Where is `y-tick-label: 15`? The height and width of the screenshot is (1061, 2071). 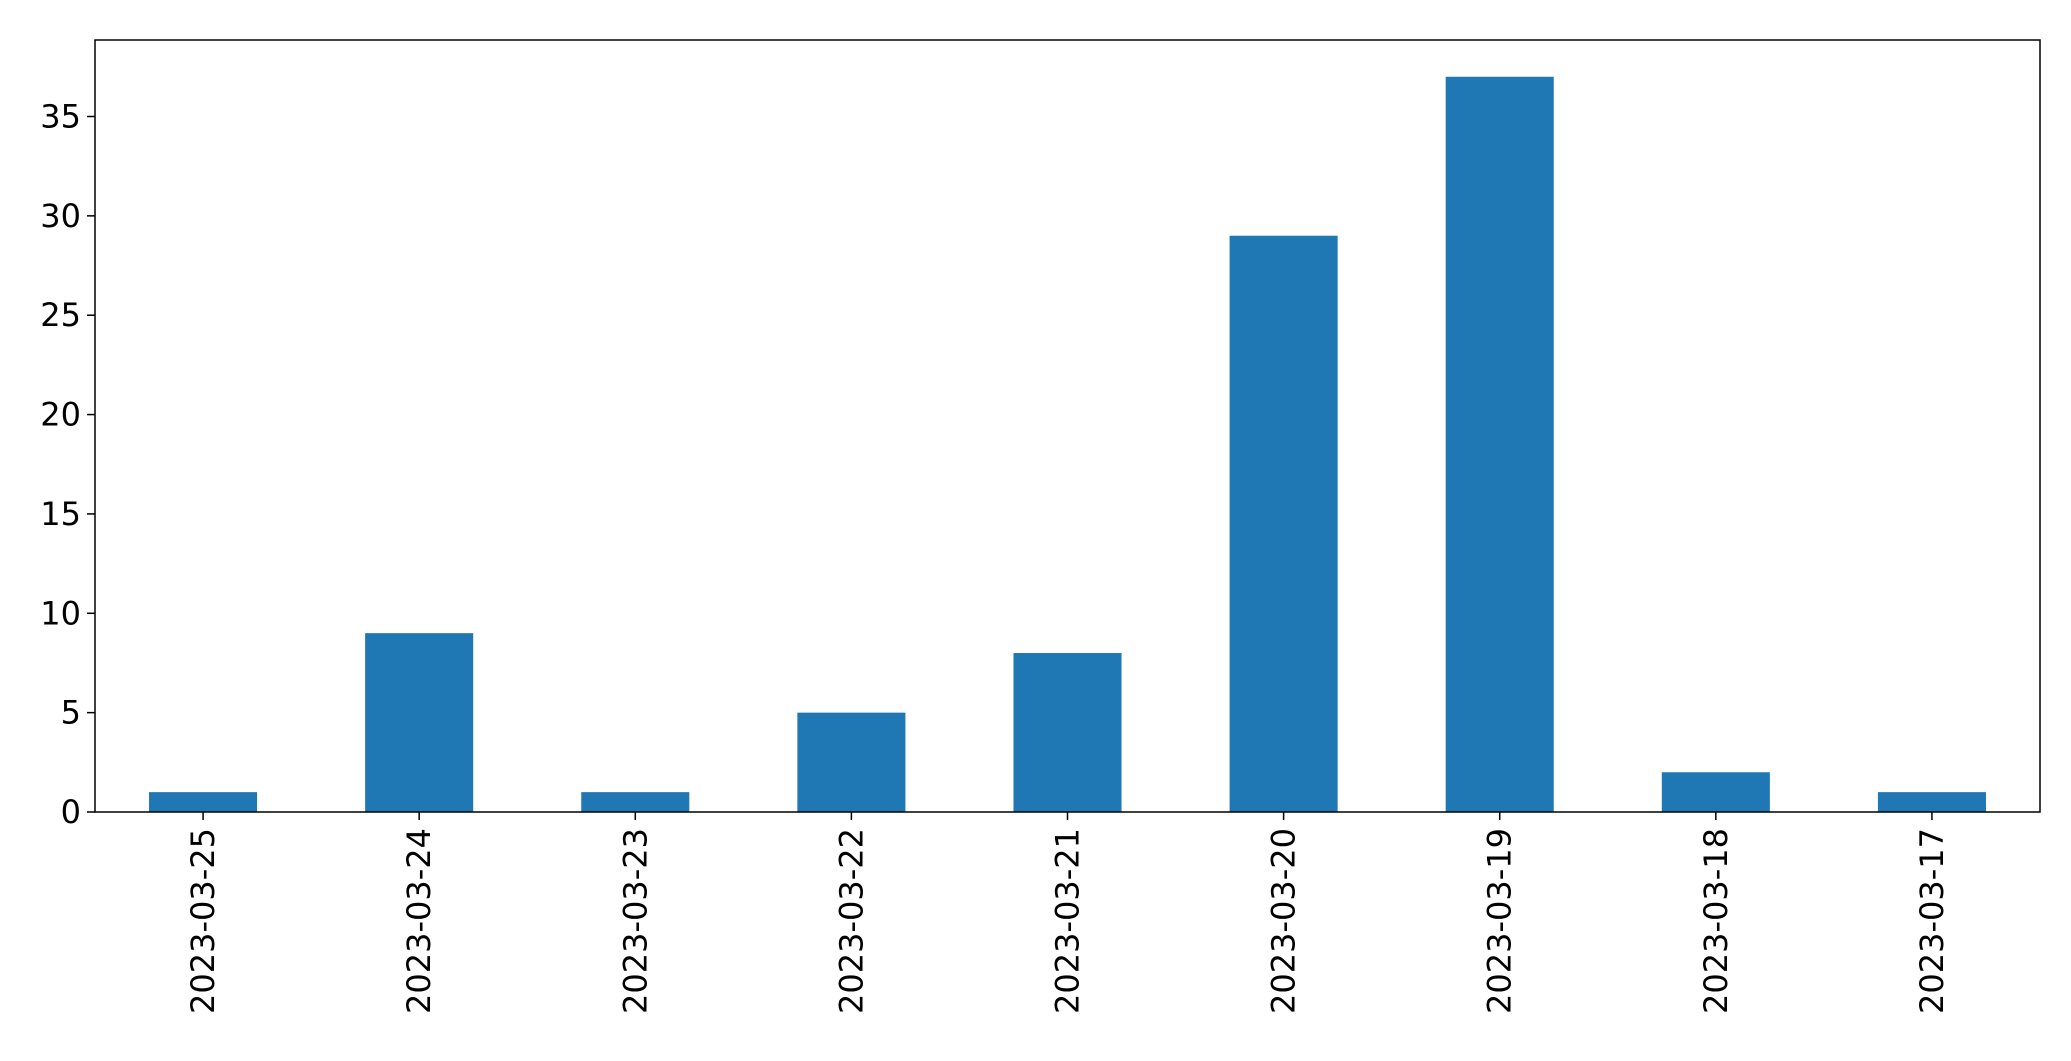
y-tick-label: 15 is located at coordinates (60, 514).